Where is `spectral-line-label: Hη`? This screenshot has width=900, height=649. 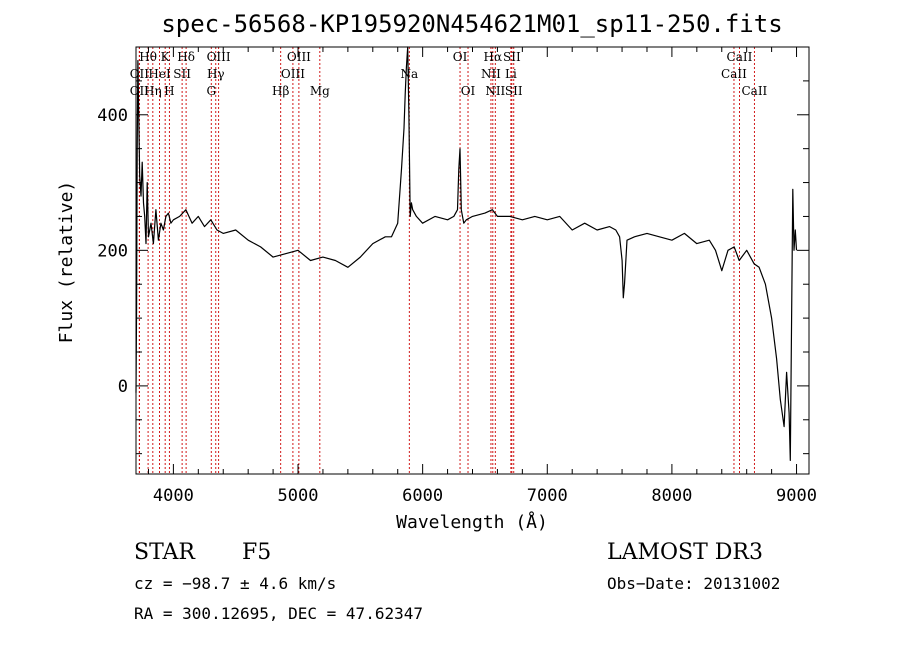 spectral-line-label: Hη is located at coordinates (153, 91).